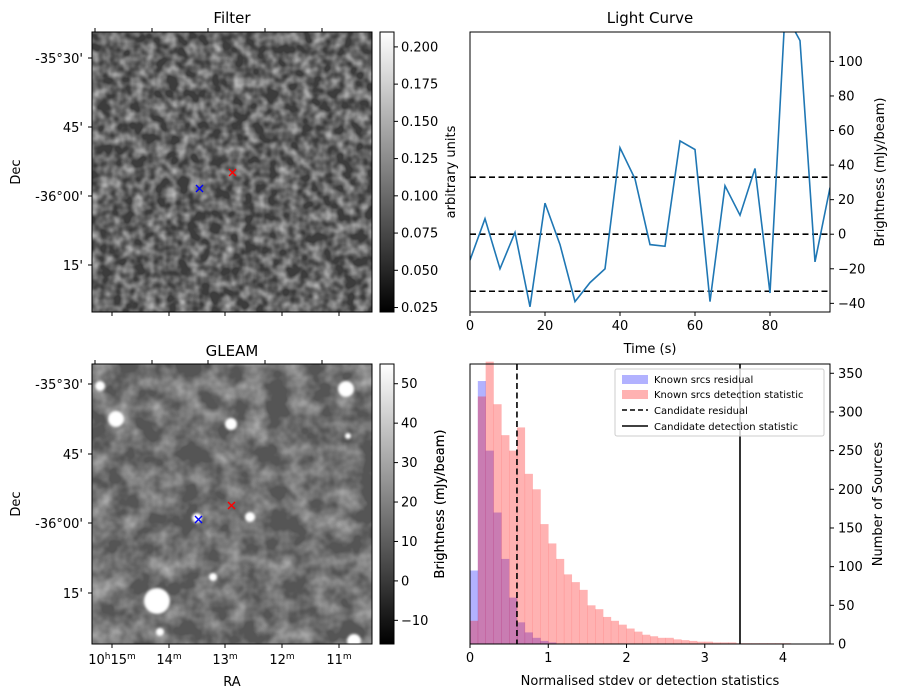  Describe the element at coordinates (131, 657) in the screenshot. I see `ra-tick-0-m-sup: m` at that location.